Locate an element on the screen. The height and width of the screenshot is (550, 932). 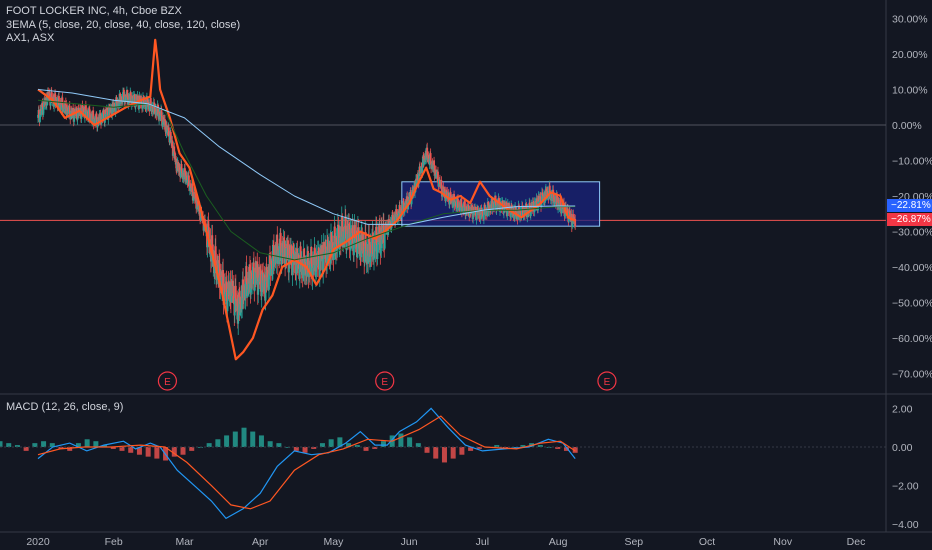
price-axis-tick: −50.00% is located at coordinates (912, 304).